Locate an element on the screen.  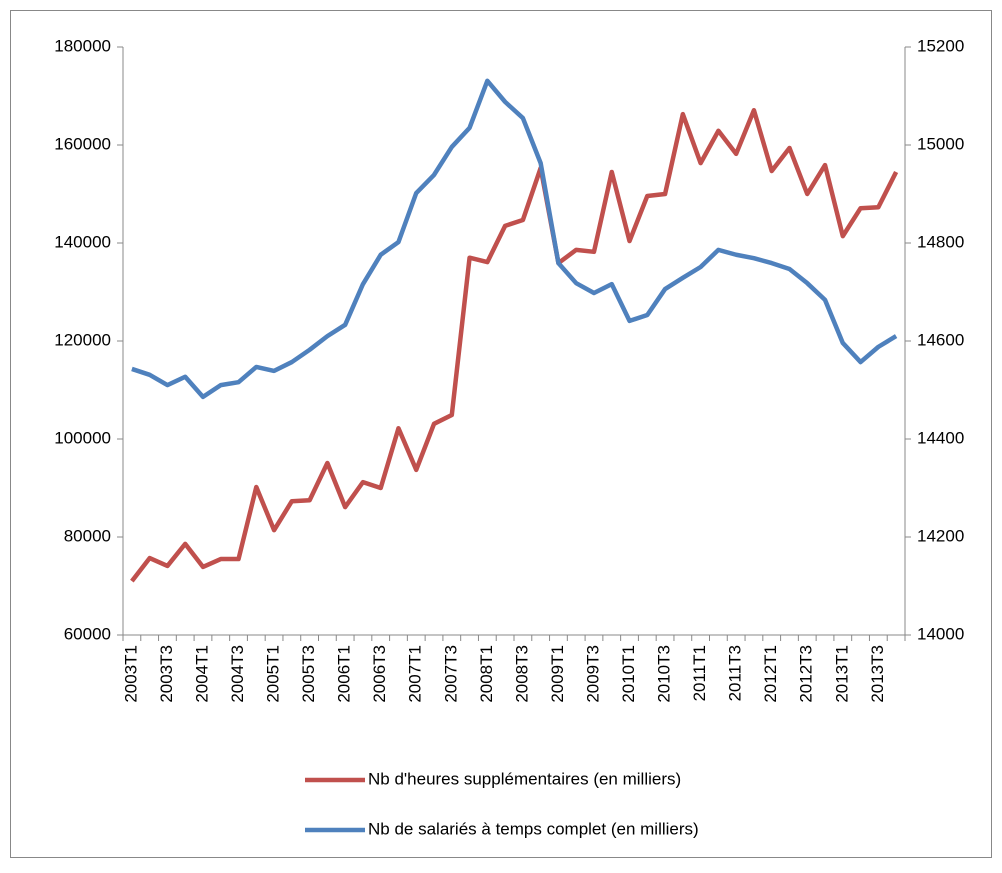
y2-tick-label: 14000 is located at coordinates (940, 633).